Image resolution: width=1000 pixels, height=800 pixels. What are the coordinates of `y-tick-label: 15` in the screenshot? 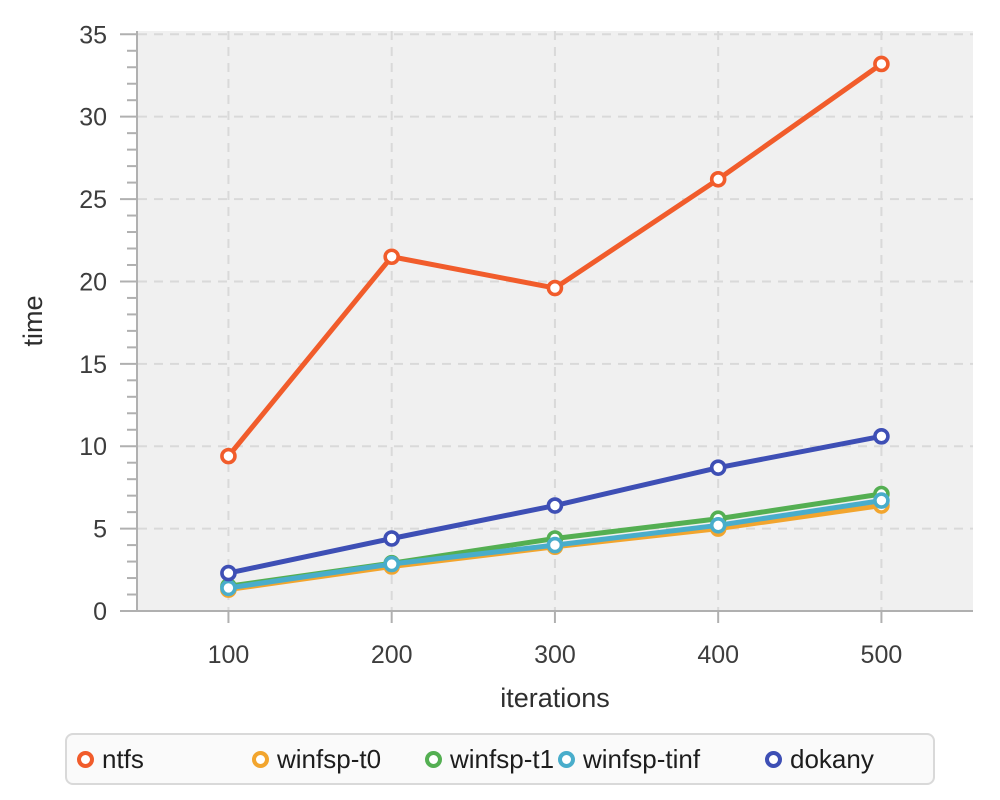 It's located at (93, 365).